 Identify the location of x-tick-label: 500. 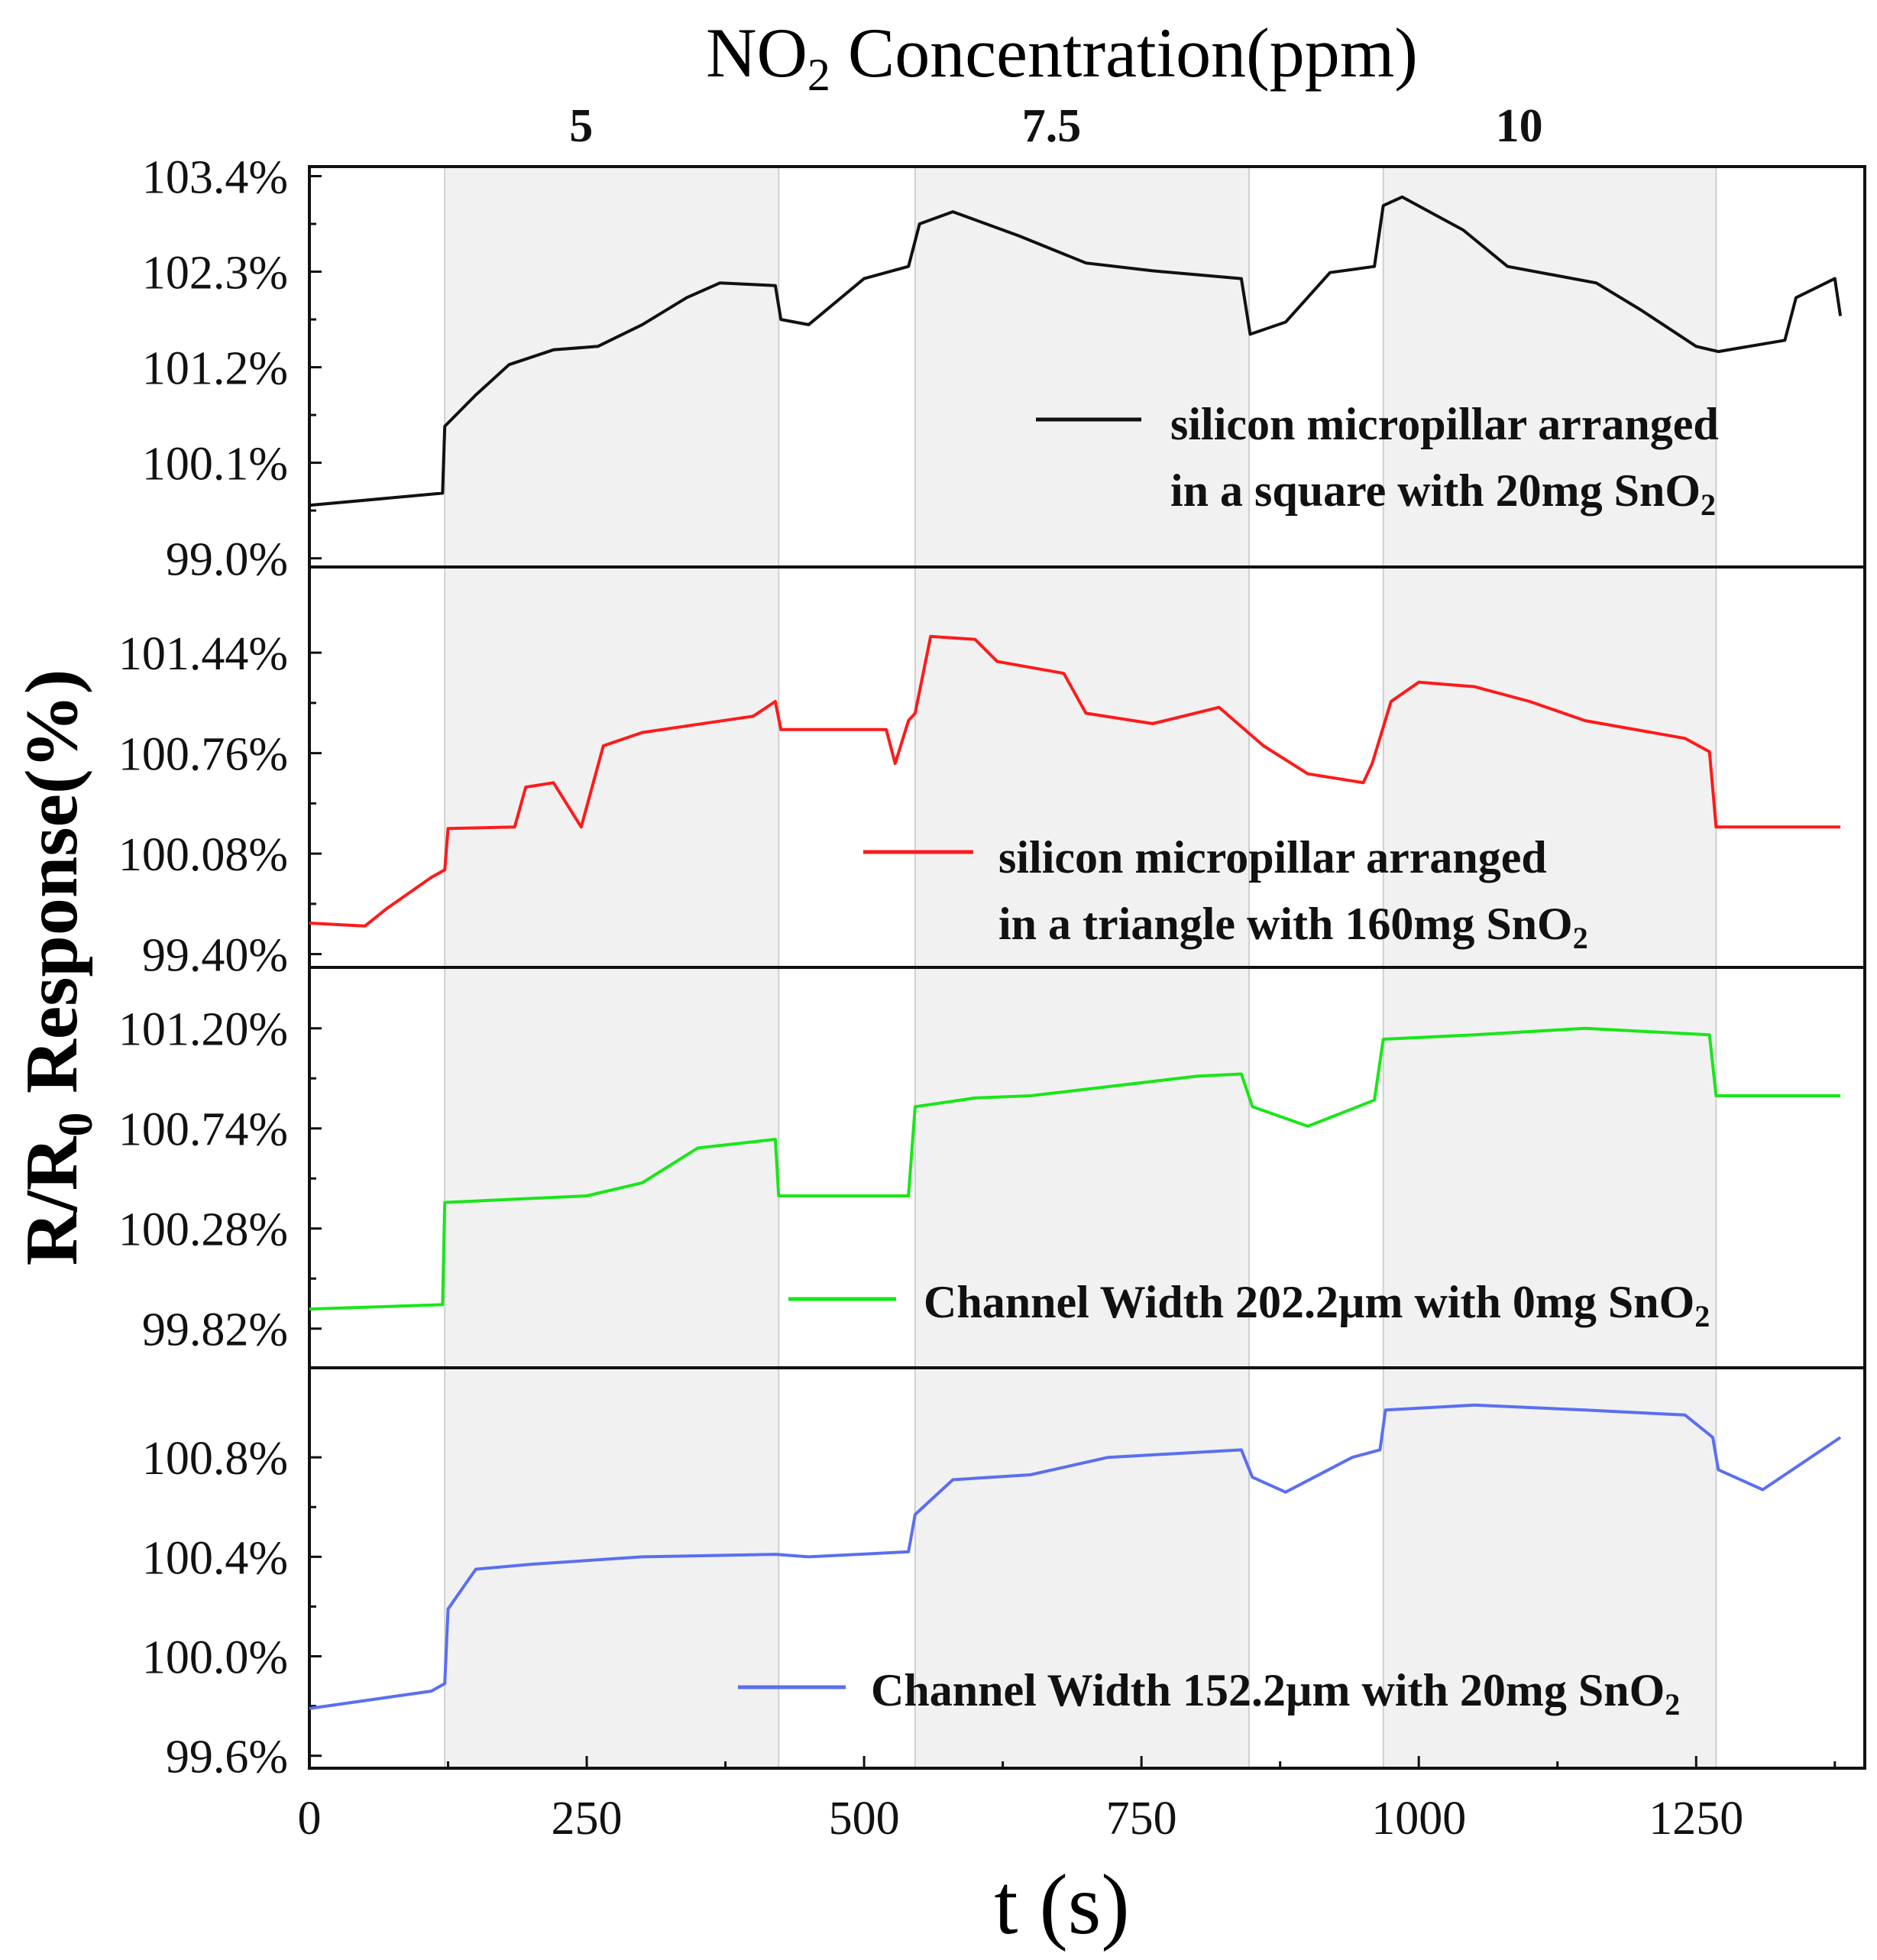
(864, 1819).